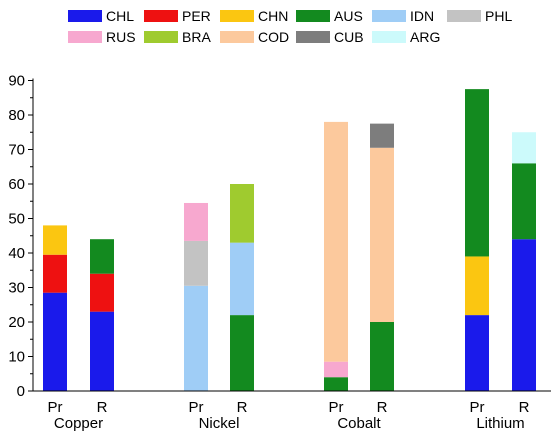 Image resolution: width=556 pixels, height=436 pixels. What do you see at coordinates (161, 16) in the screenshot?
I see `legend-swatch-per` at bounding box center [161, 16].